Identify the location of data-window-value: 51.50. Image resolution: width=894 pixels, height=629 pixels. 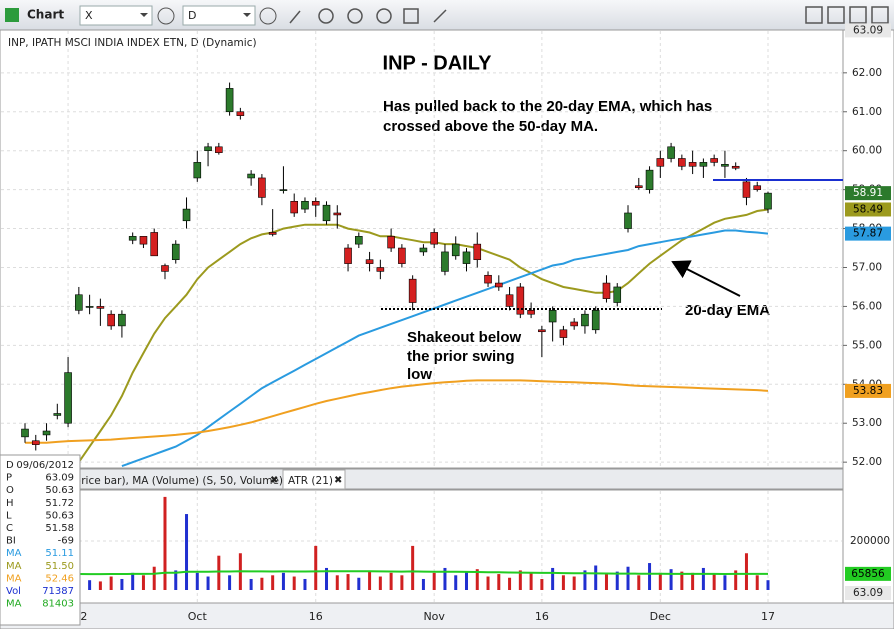
(59, 566).